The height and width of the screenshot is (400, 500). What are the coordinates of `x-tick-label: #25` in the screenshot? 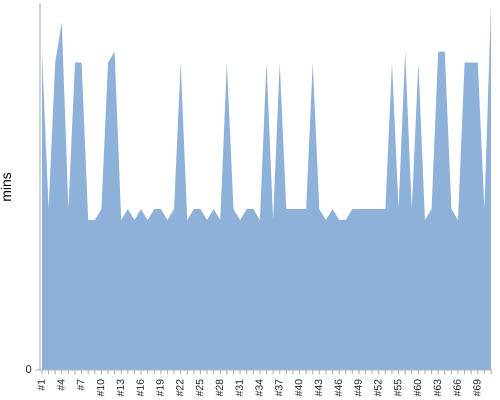 It's located at (200, 387).